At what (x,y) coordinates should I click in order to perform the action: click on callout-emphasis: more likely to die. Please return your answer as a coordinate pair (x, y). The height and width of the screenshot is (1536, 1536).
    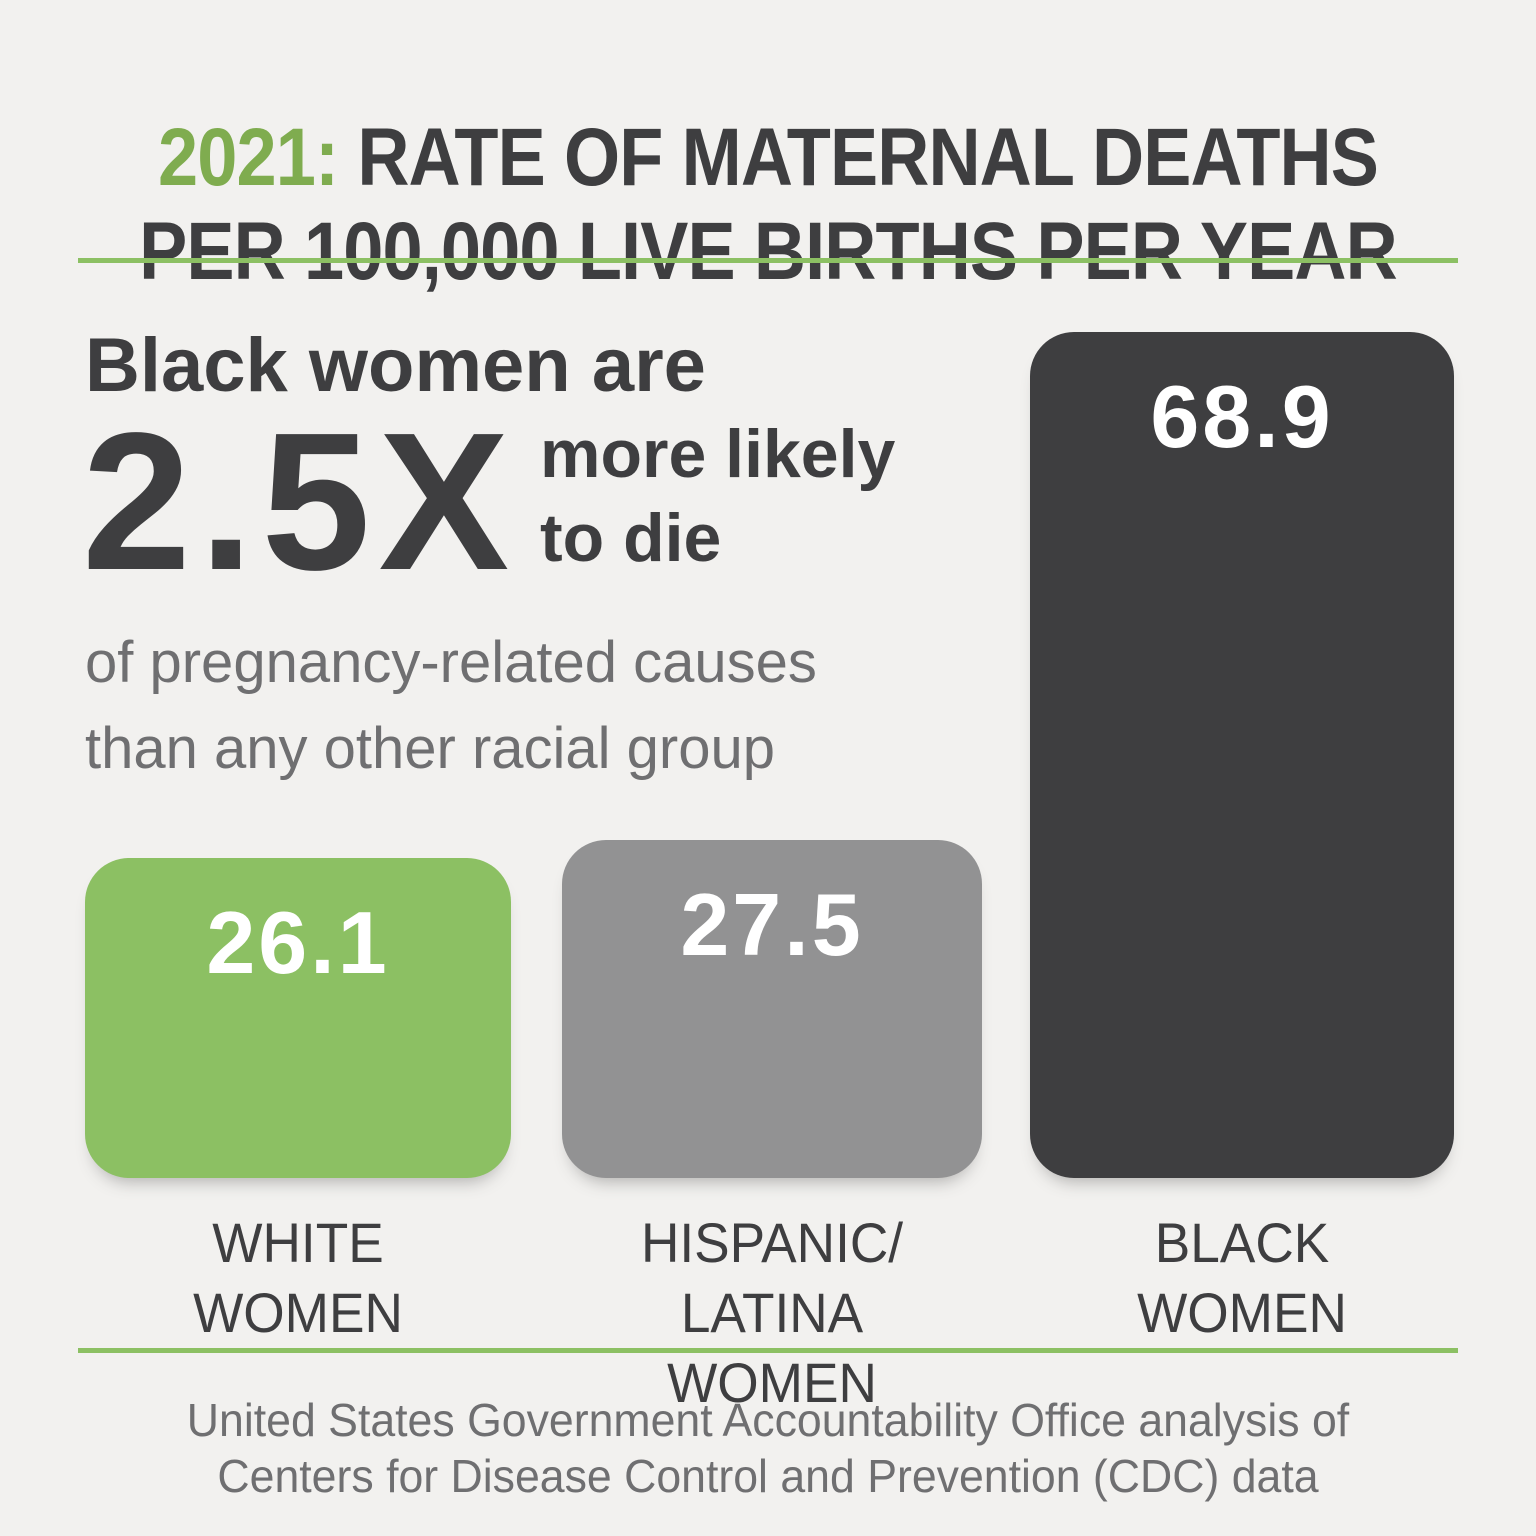
    Looking at the image, I should click on (717, 496).